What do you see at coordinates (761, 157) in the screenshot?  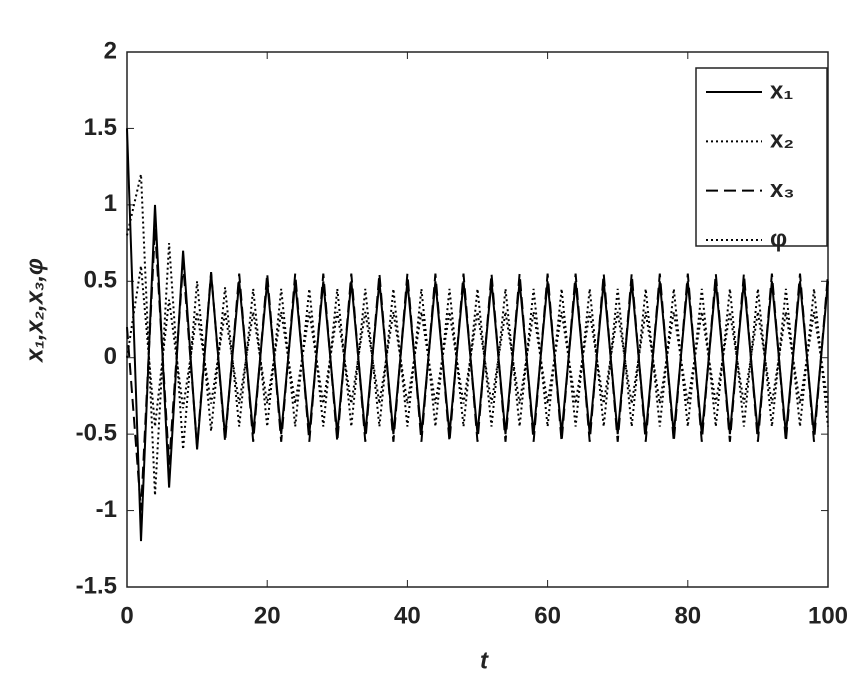 I see `legend-box` at bounding box center [761, 157].